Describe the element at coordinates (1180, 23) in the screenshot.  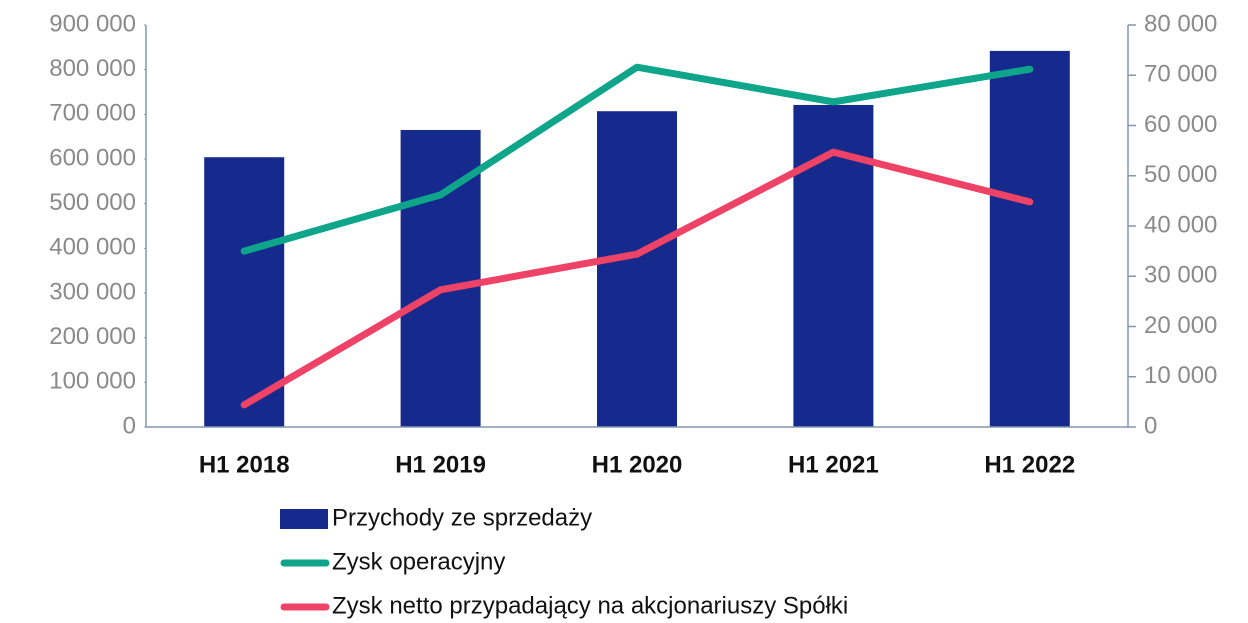
I see `y2-tick-label: 80 000` at that location.